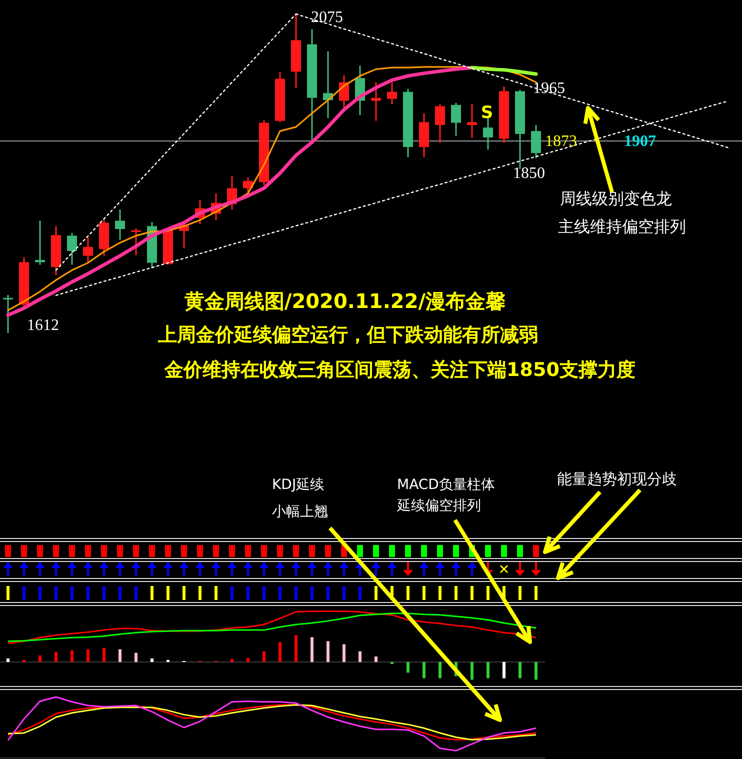  What do you see at coordinates (43, 325) in the screenshot?
I see `annotation: 1612` at bounding box center [43, 325].